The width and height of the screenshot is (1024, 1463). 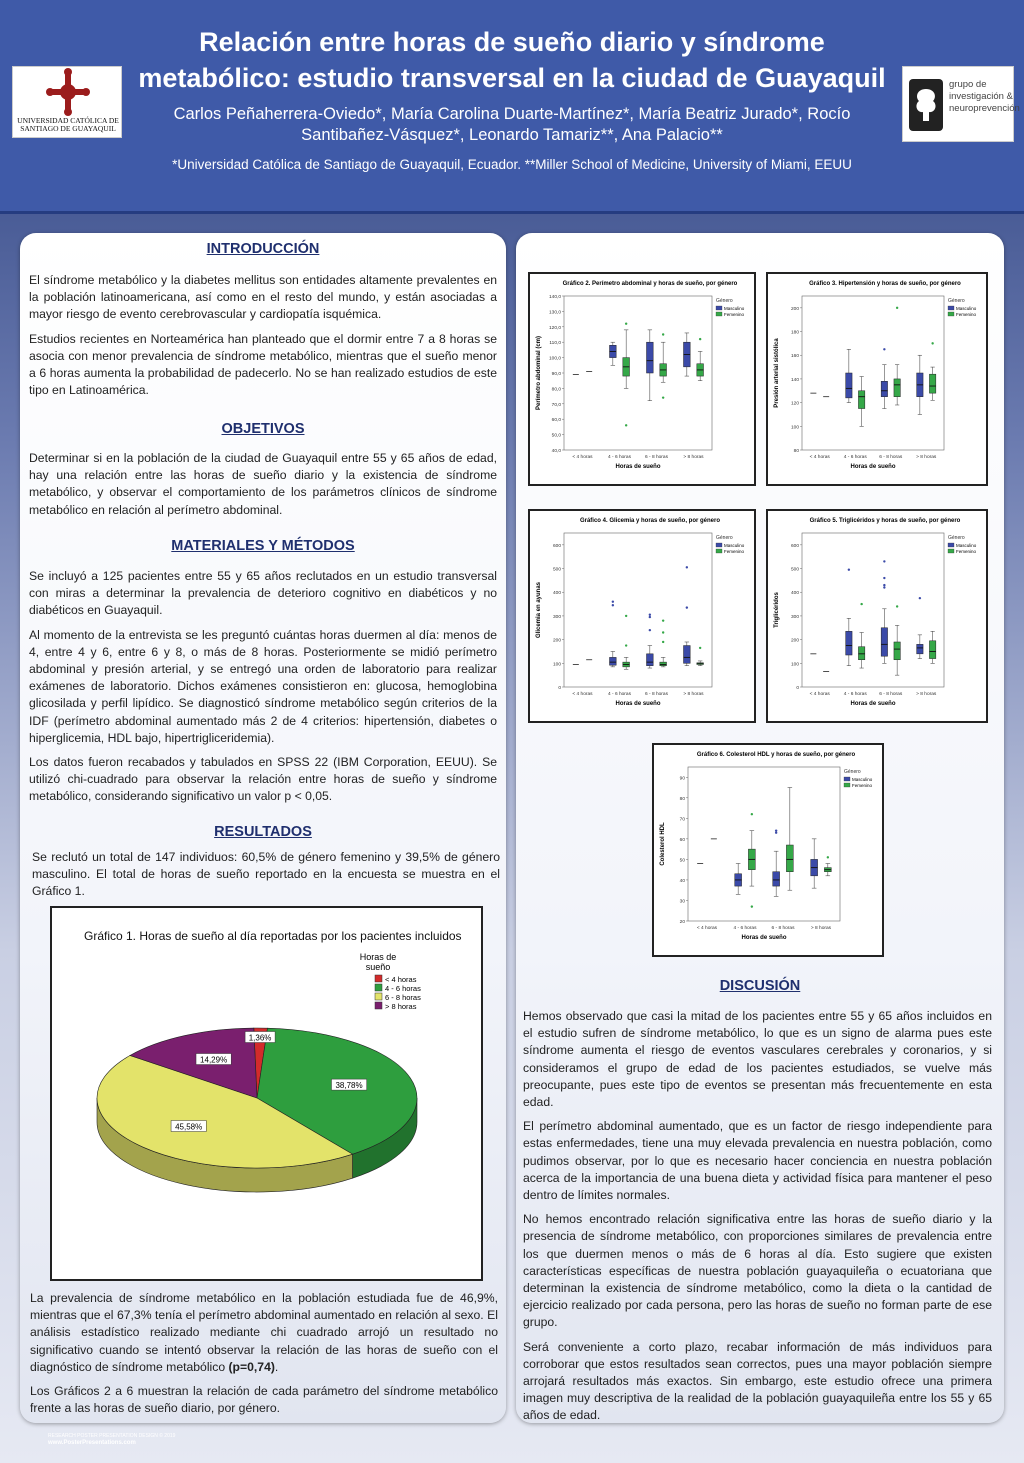 I want to click on y-tick-label: 80,0, so click(x=557, y=389).